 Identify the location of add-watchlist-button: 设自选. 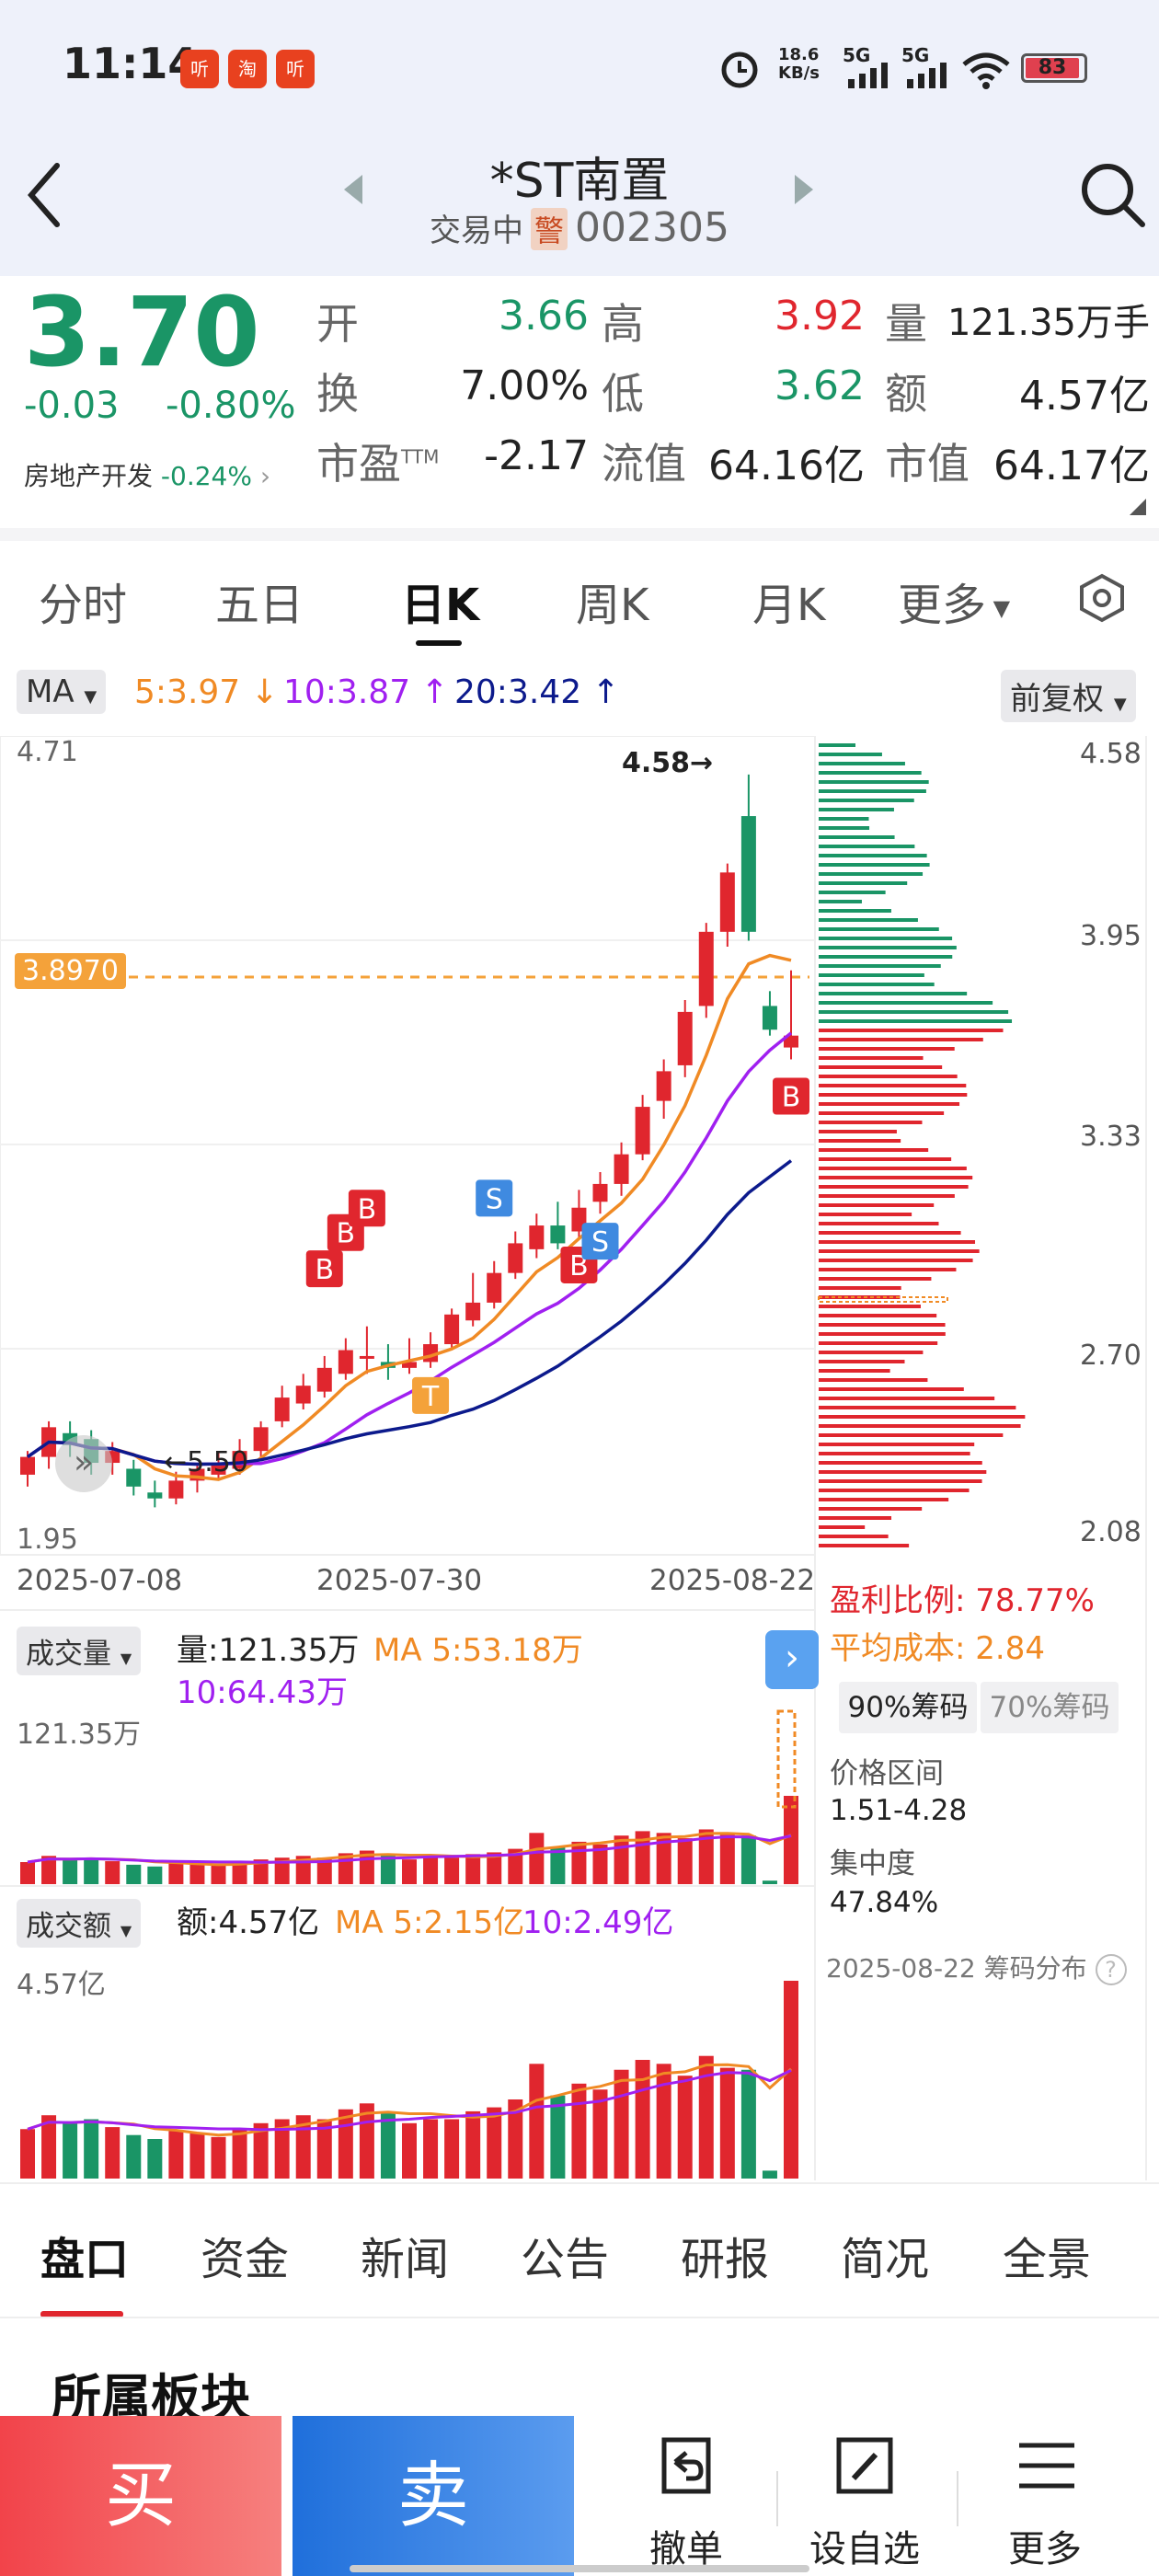
(864, 2496).